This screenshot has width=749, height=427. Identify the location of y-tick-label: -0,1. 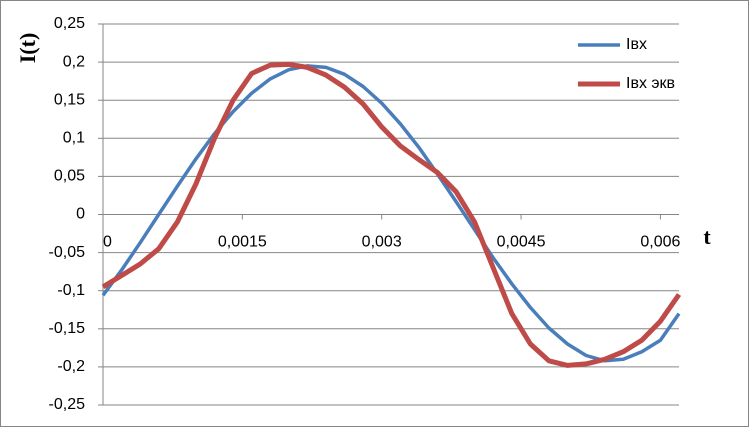
(71, 290).